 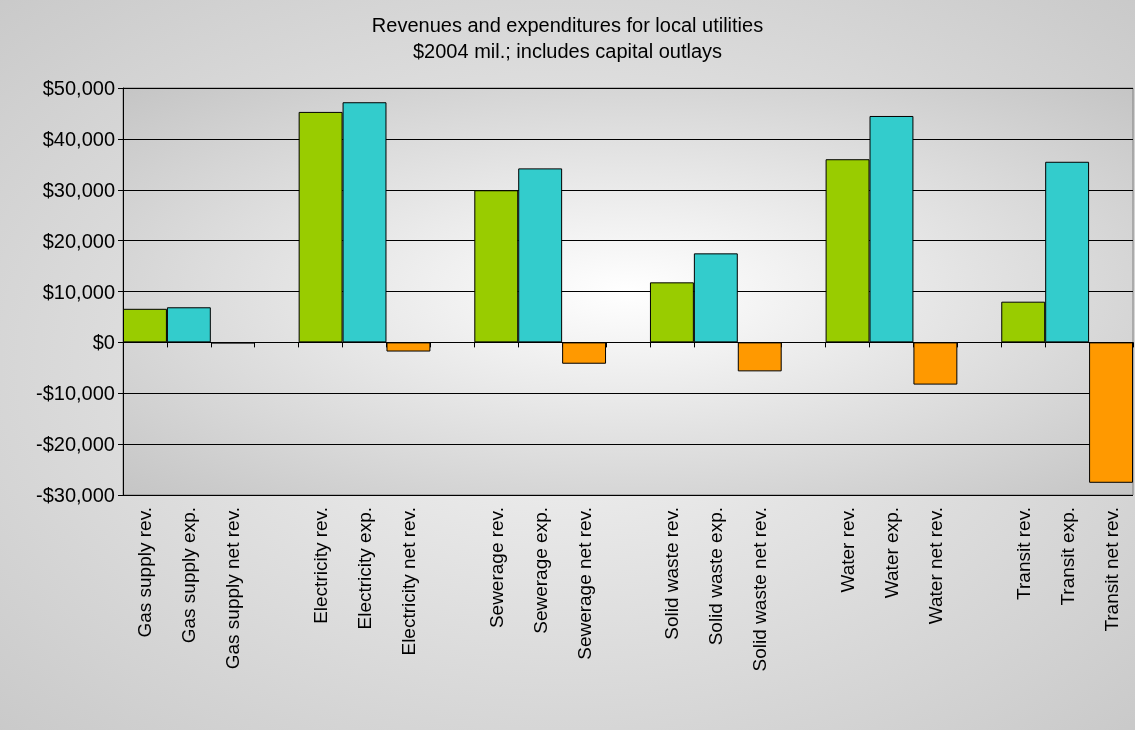 What do you see at coordinates (103, 342) in the screenshot?
I see `y-tick-label: $0` at bounding box center [103, 342].